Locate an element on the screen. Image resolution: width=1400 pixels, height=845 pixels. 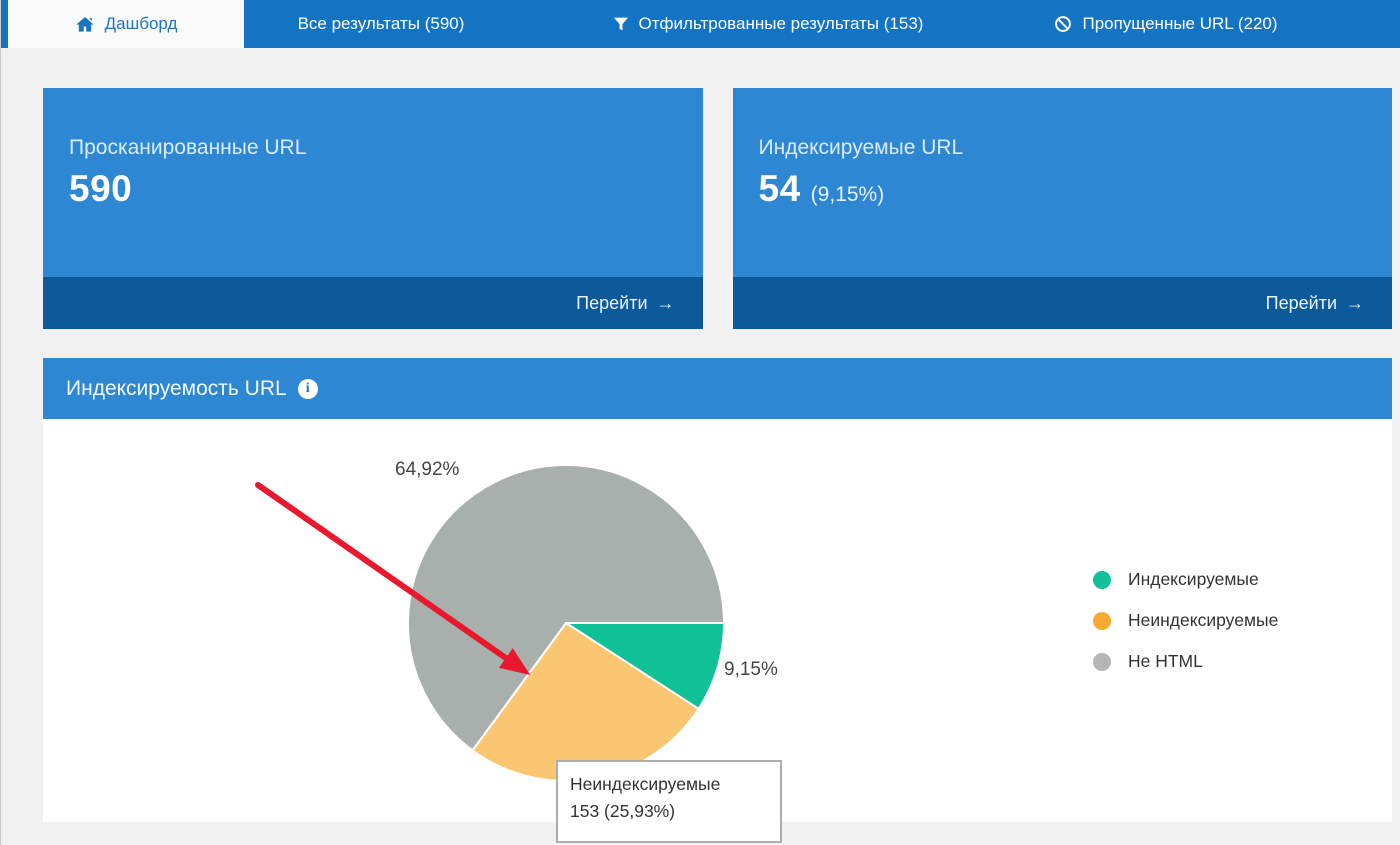
panel-title: Индексируемость URL is located at coordinates (176, 388).